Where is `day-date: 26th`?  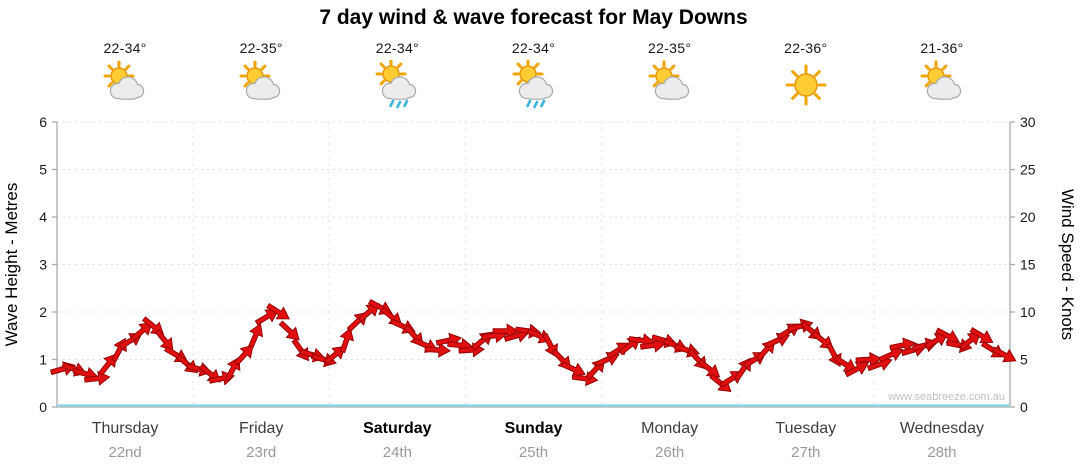 day-date: 26th is located at coordinates (670, 452).